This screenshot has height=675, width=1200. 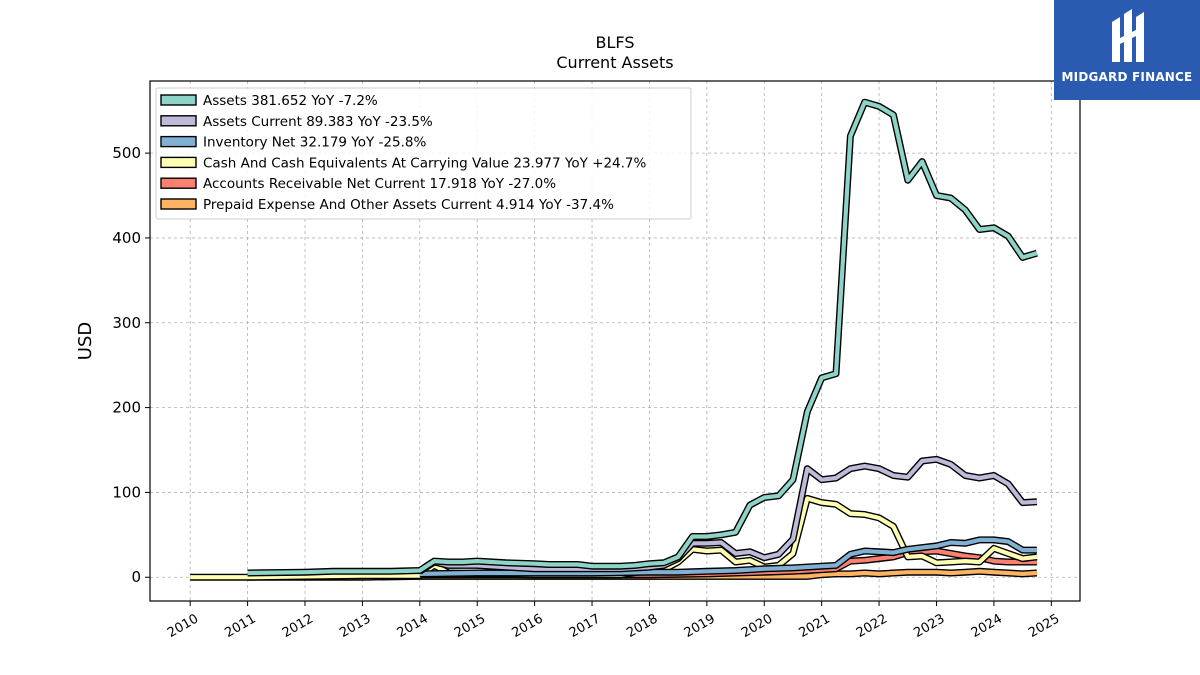 What do you see at coordinates (642, 626) in the screenshot?
I see `x-tick-label: 2018` at bounding box center [642, 626].